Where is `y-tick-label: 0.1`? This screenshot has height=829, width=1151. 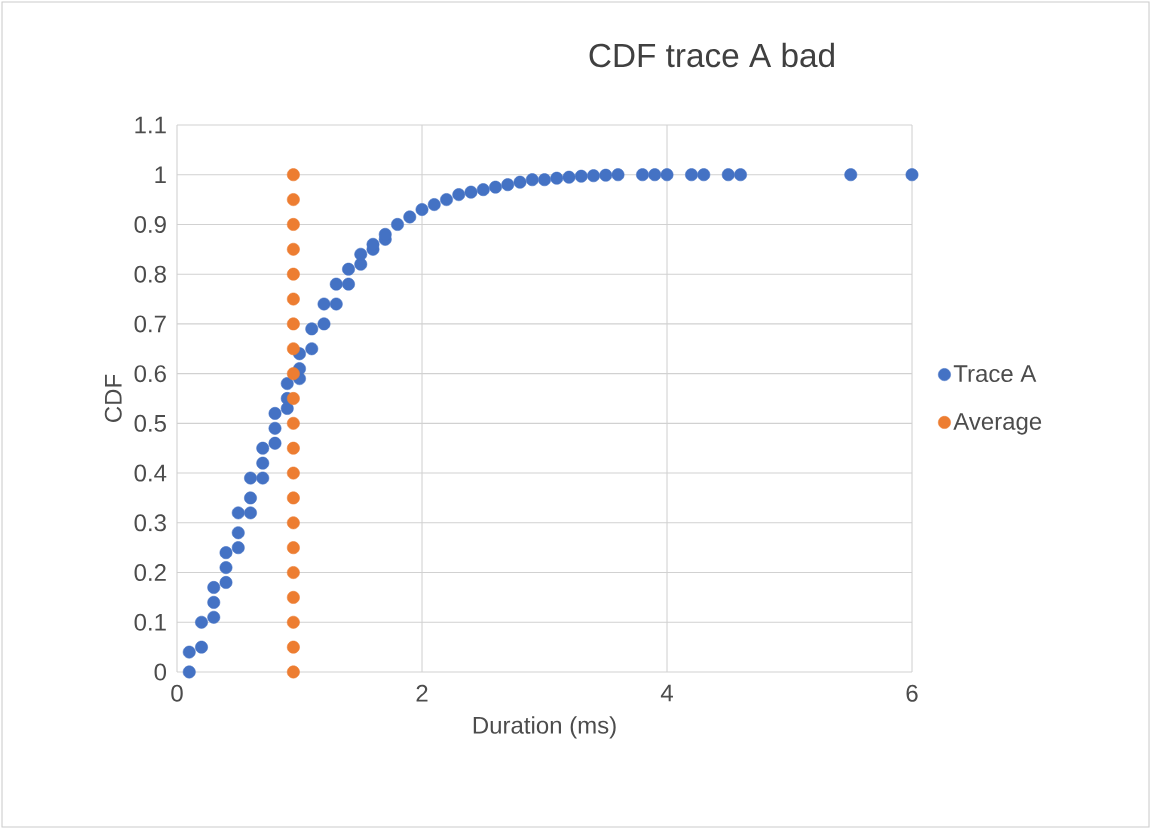
y-tick-label: 0.1 is located at coordinates (150, 622).